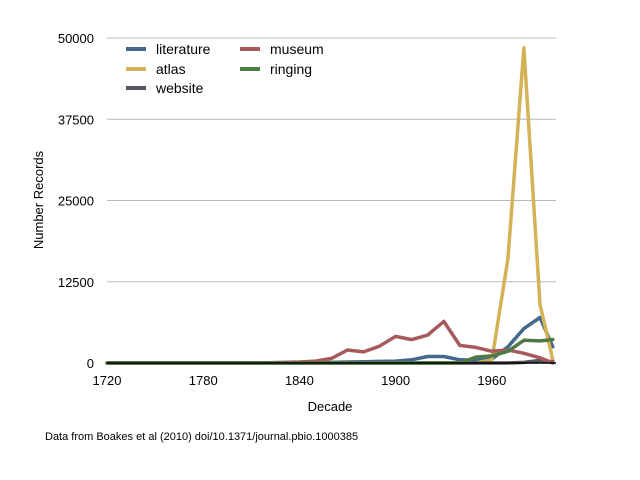  I want to click on y-tick-label: 12500, so click(76, 282).